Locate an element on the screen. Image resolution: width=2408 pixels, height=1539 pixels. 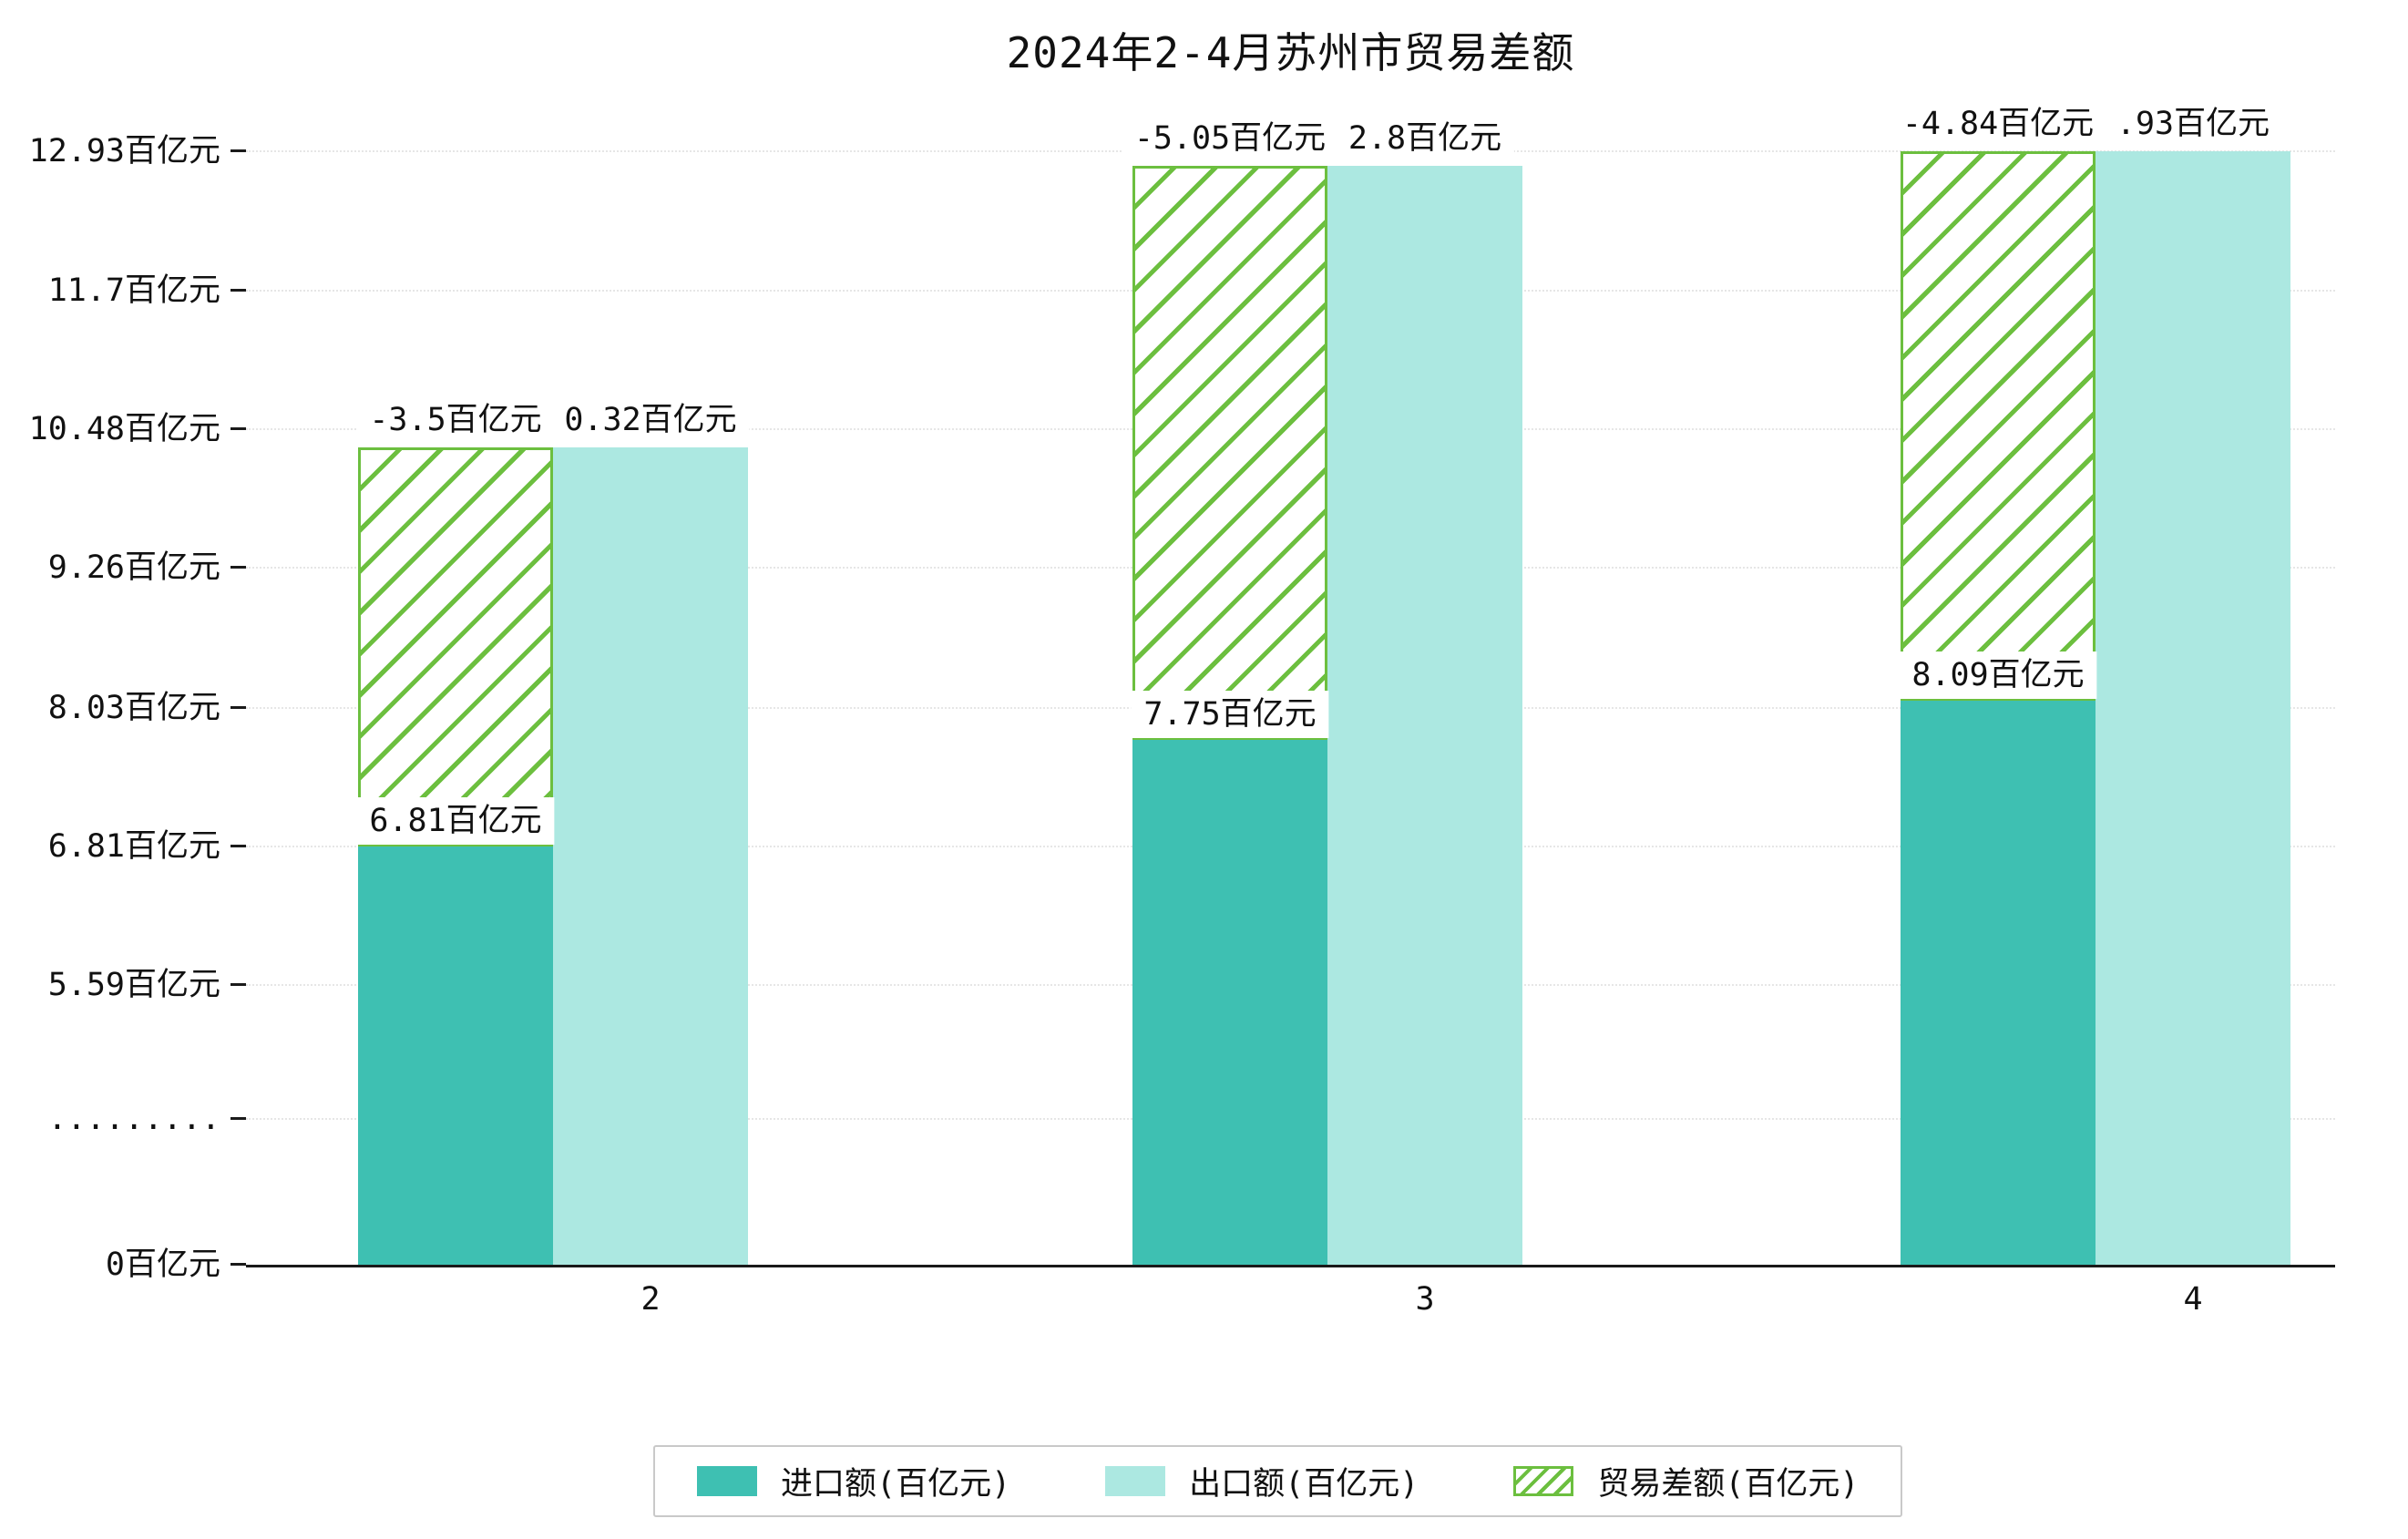
export-swatch-icon is located at coordinates (1135, 1481).